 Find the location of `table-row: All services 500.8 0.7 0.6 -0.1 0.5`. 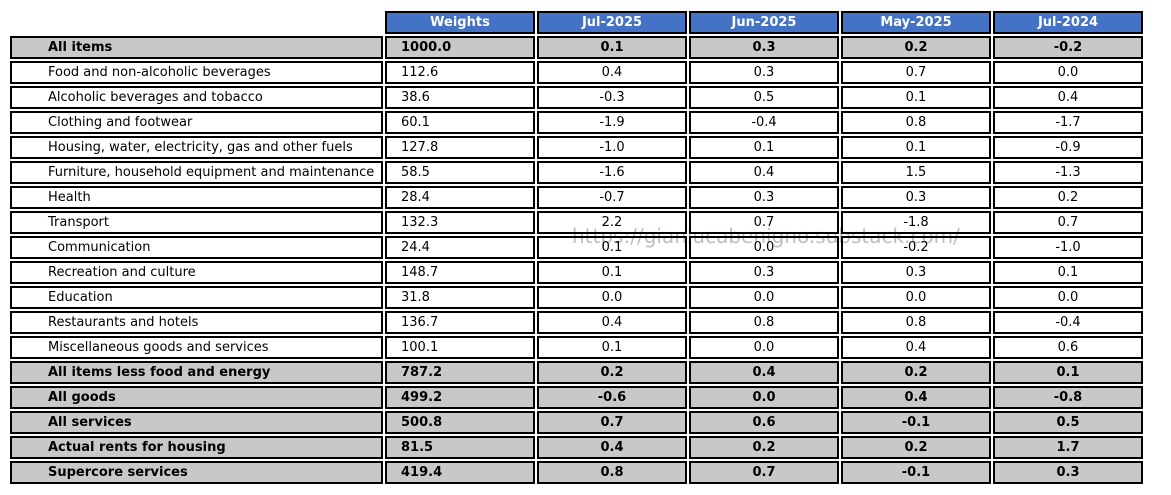

table-row: All services 500.8 0.7 0.6 -0.1 0.5 is located at coordinates (576, 422).